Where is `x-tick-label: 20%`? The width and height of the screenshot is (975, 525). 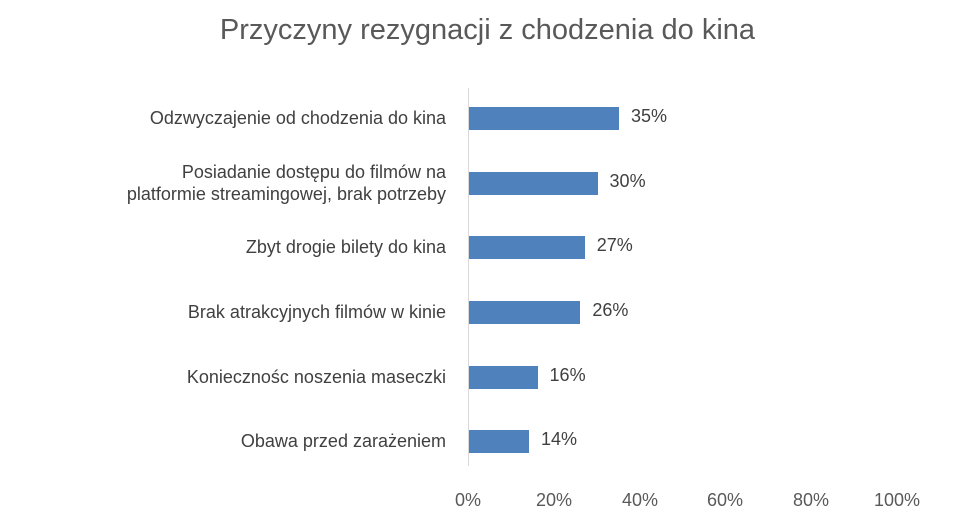 x-tick-label: 20% is located at coordinates (554, 500).